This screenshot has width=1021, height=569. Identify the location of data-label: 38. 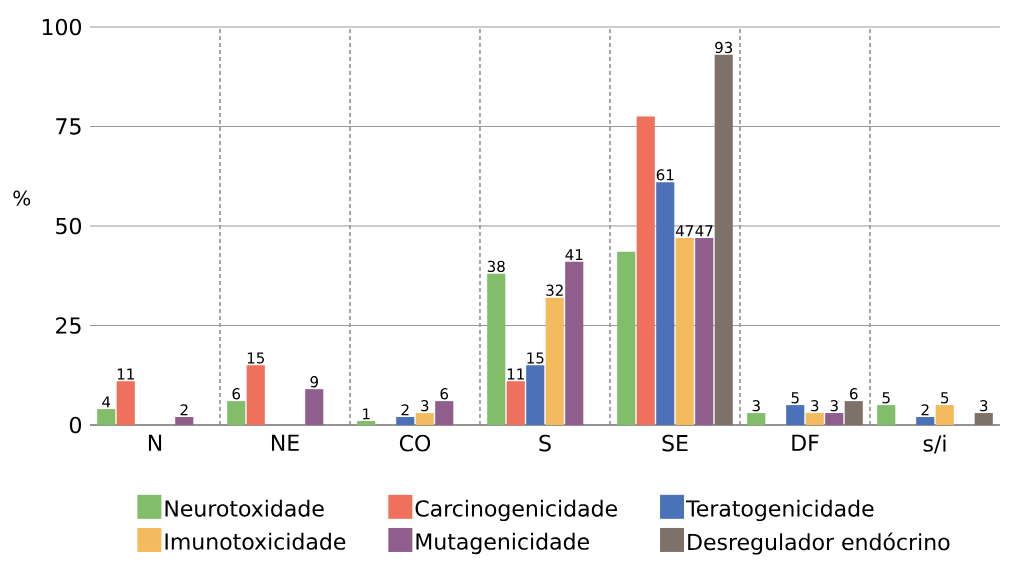
(496, 266).